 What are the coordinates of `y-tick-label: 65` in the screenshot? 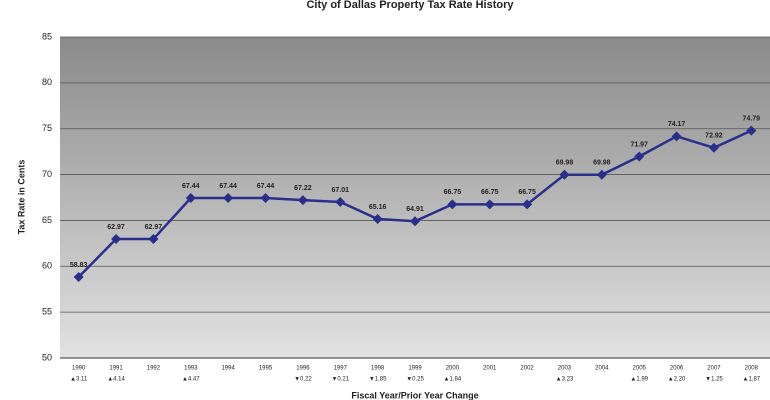 It's located at (47, 220).